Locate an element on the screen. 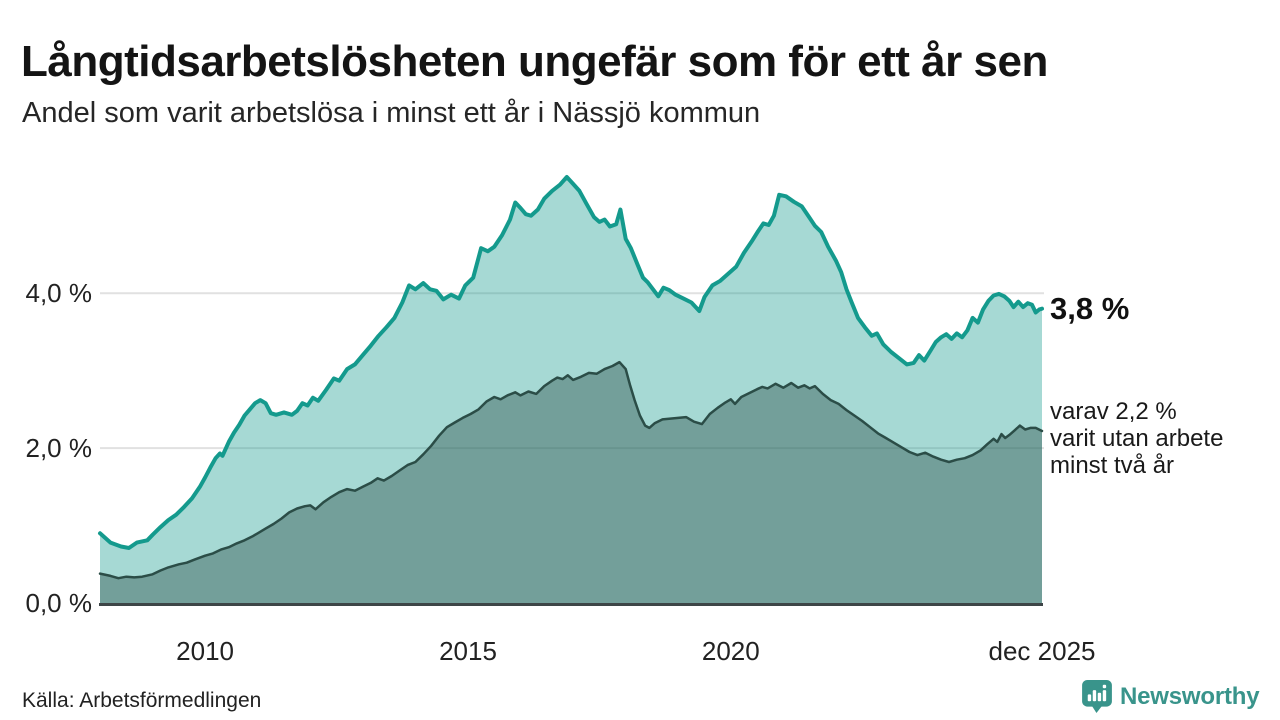  source-credit: Källa: Arbetsförmedlingen is located at coordinates (142, 700).